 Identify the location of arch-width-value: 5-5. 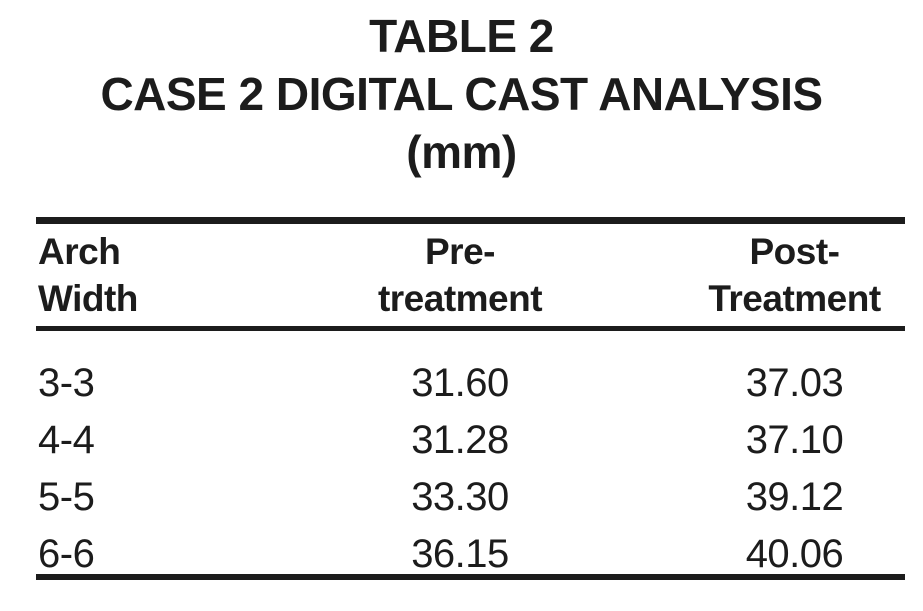
(66, 497).